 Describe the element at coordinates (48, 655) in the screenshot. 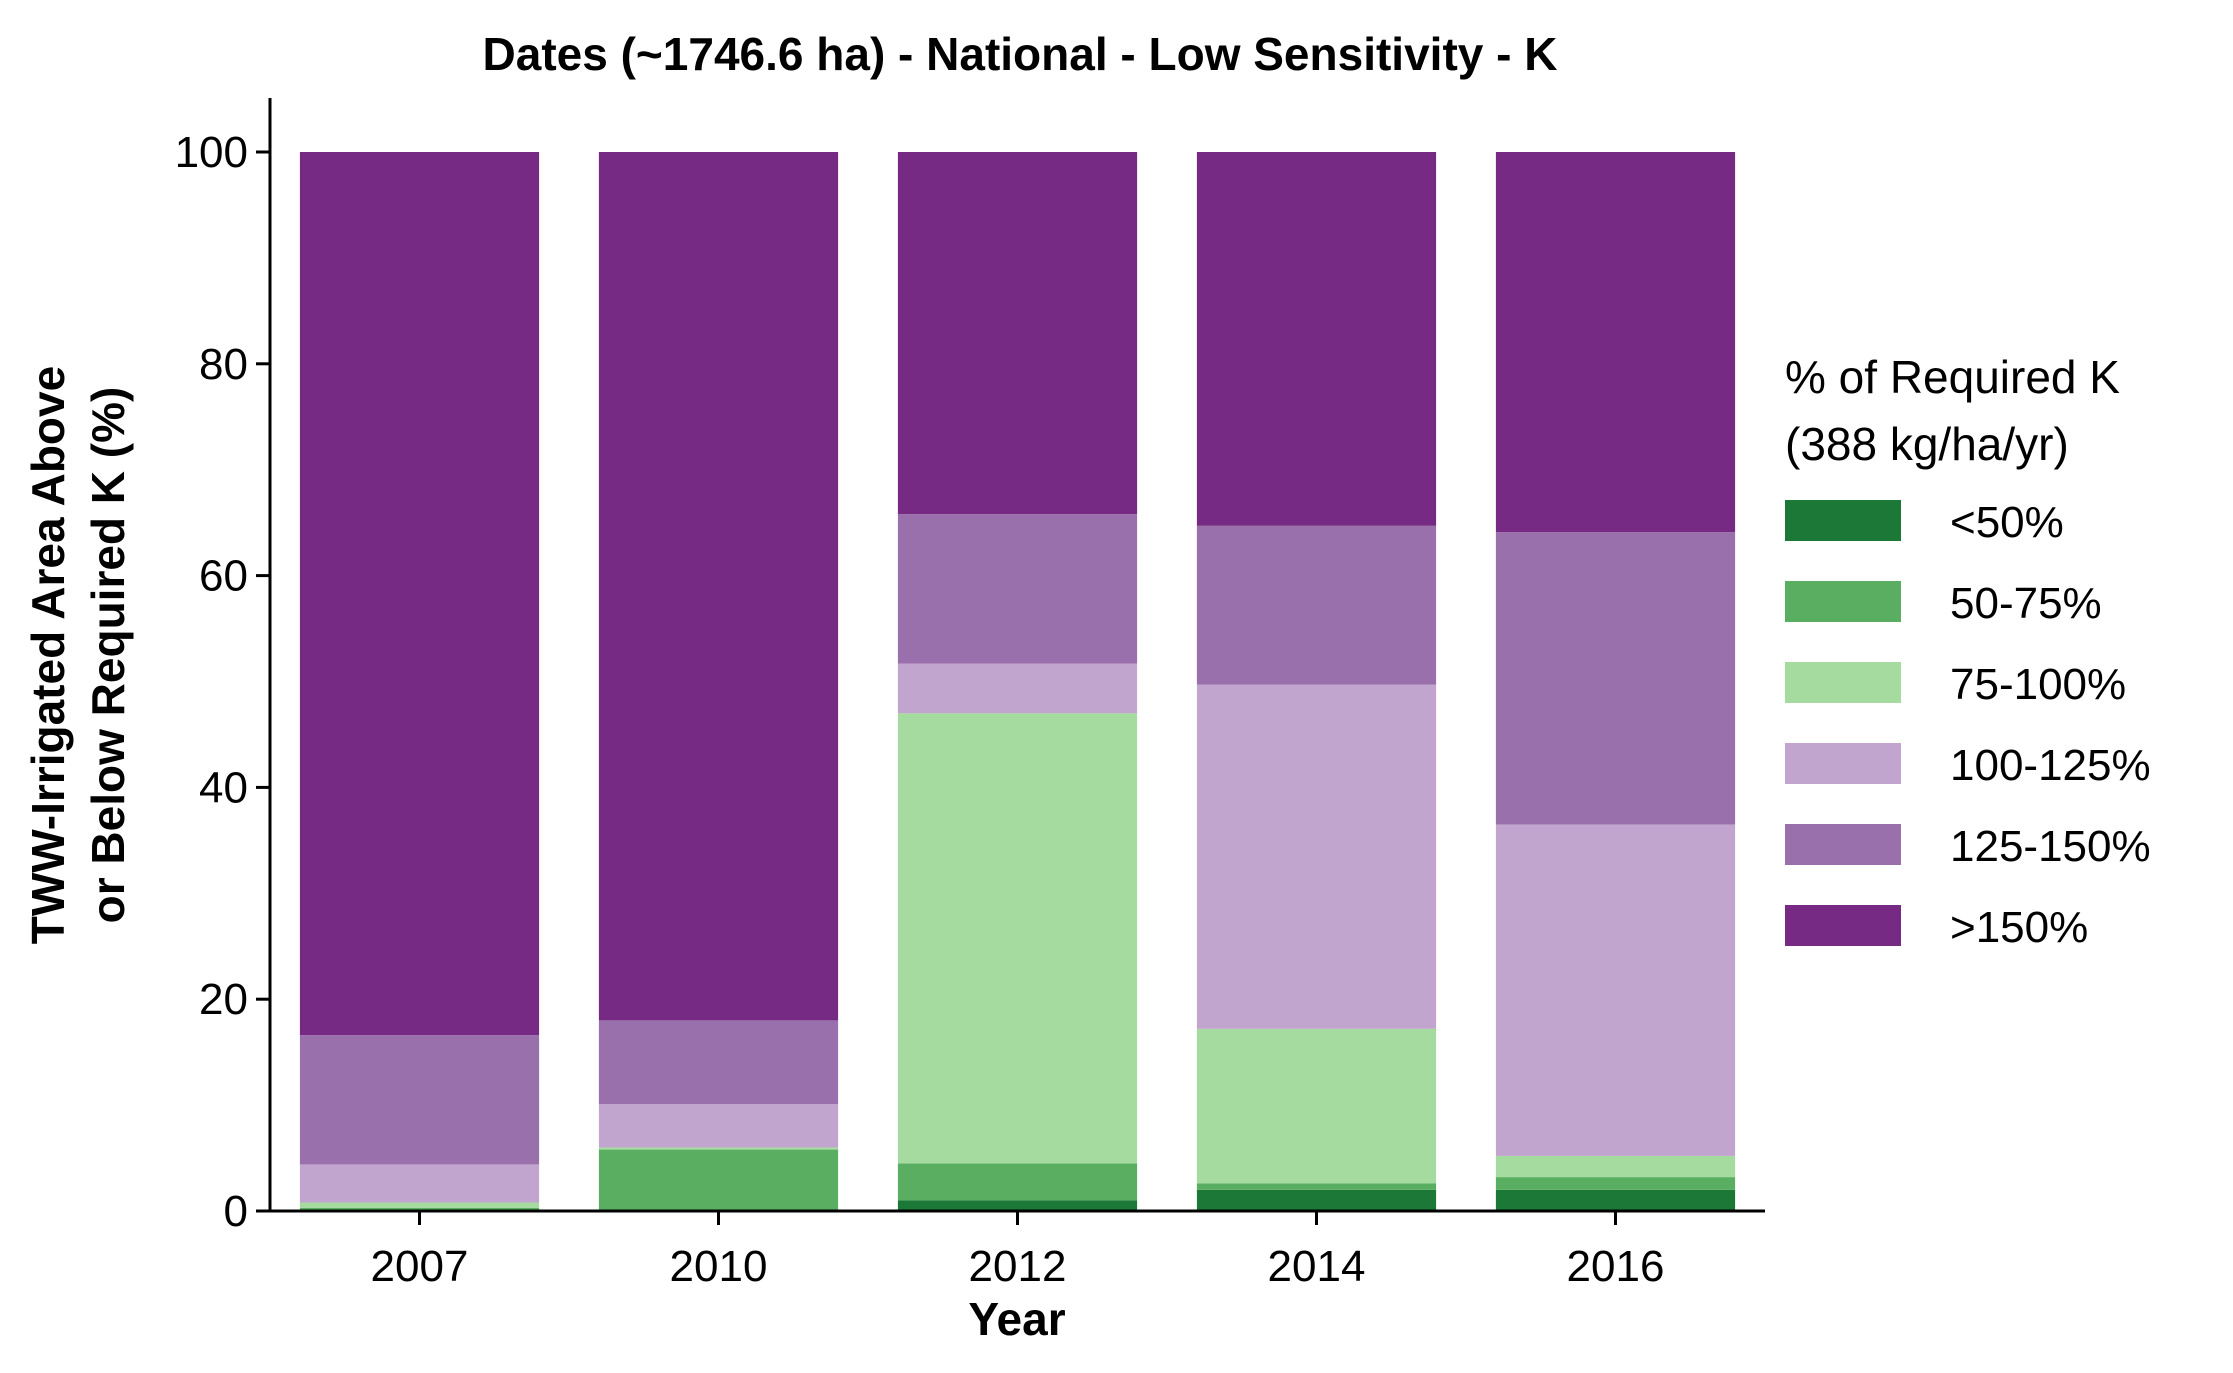

I see `y-axis-label-line-1: TWW-Irrigated Area Above` at that location.